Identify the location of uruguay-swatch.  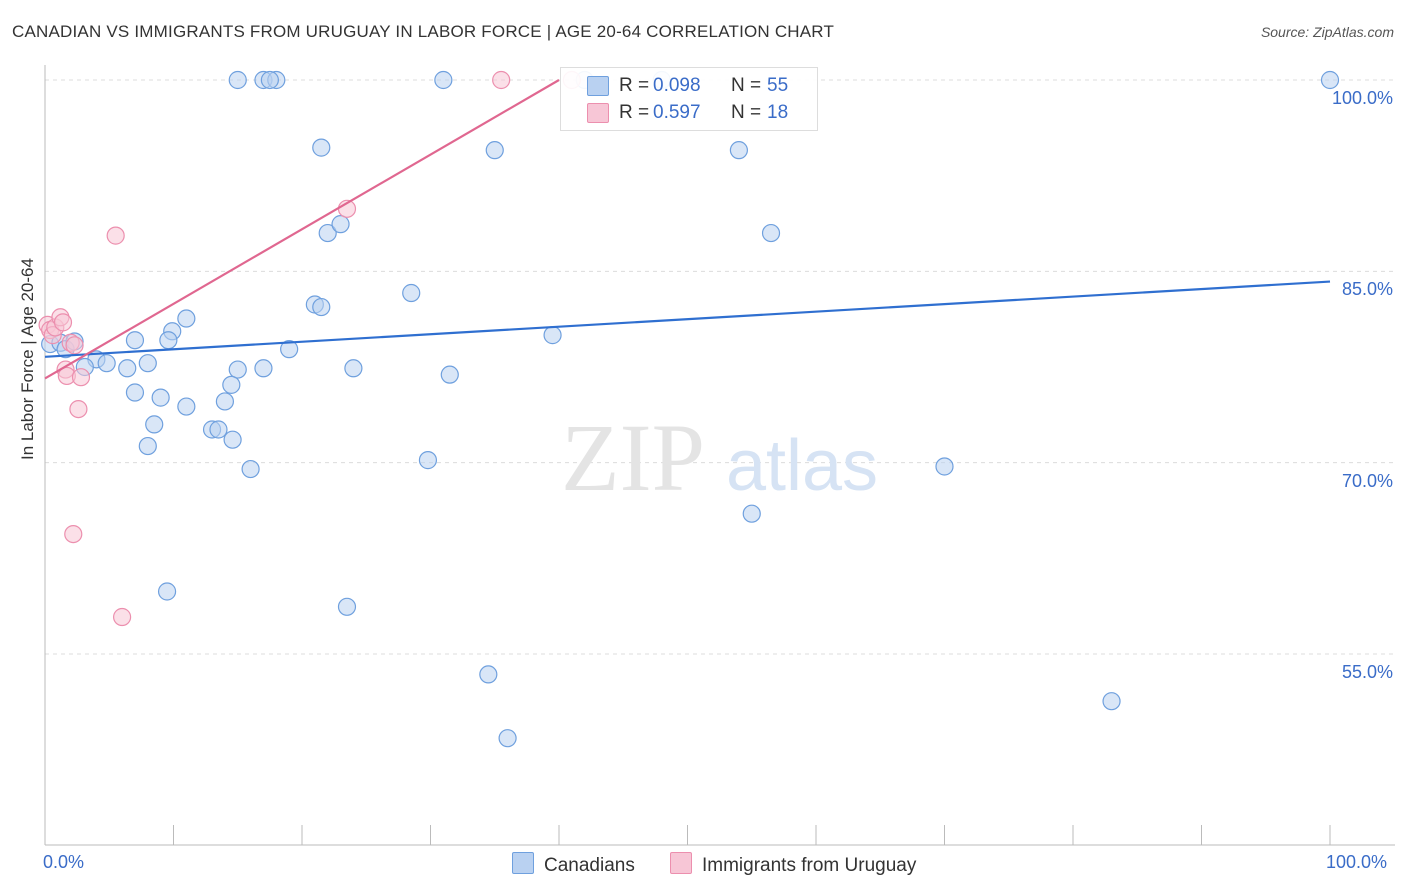
(598, 113).